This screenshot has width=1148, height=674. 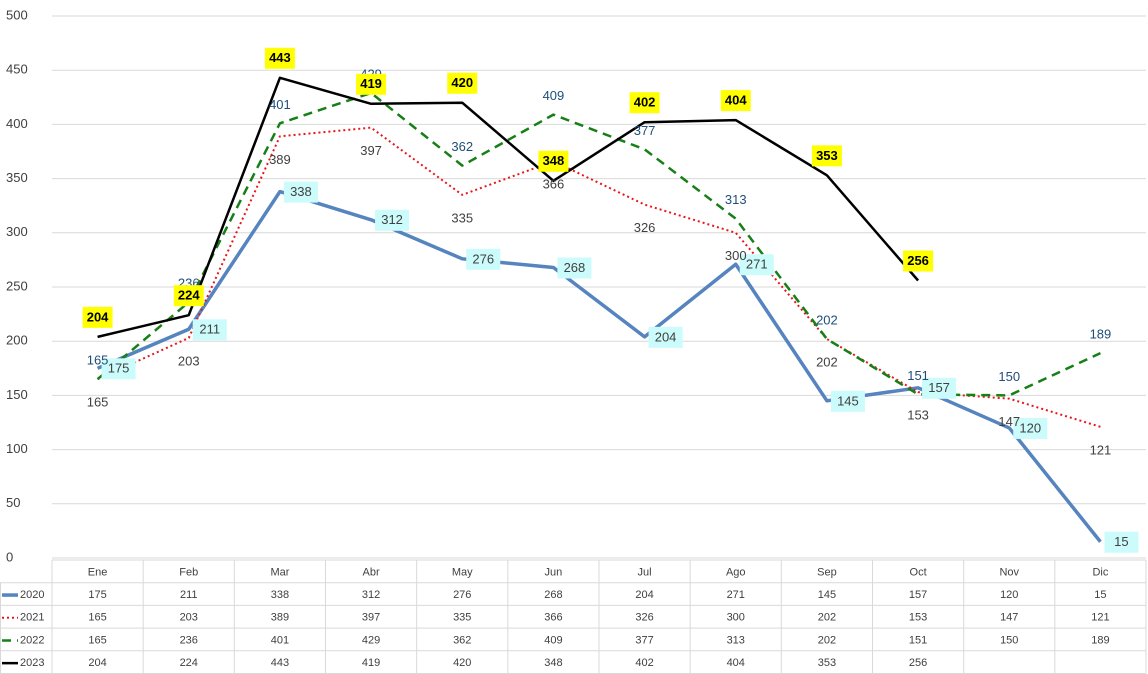 What do you see at coordinates (371, 663) in the screenshot?
I see `table-cell: 419` at bounding box center [371, 663].